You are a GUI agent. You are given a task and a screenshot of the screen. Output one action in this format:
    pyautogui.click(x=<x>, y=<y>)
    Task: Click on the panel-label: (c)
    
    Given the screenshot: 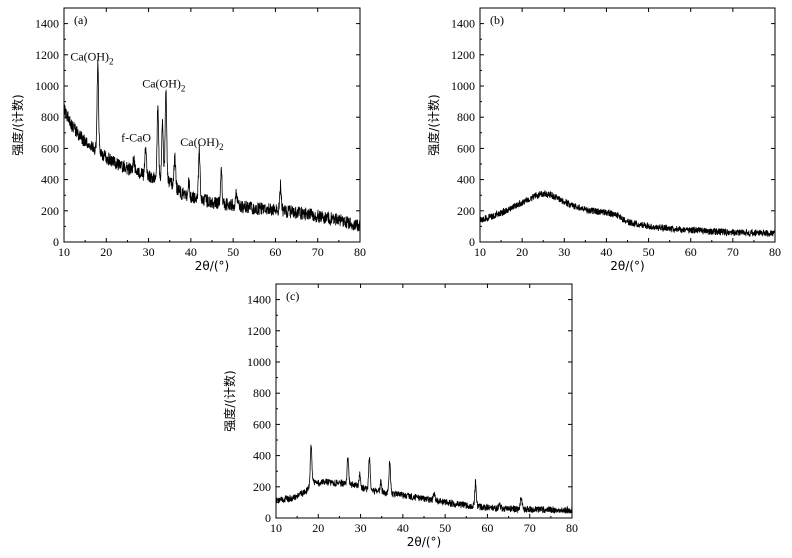 What is the action you would take?
    pyautogui.click(x=292, y=296)
    